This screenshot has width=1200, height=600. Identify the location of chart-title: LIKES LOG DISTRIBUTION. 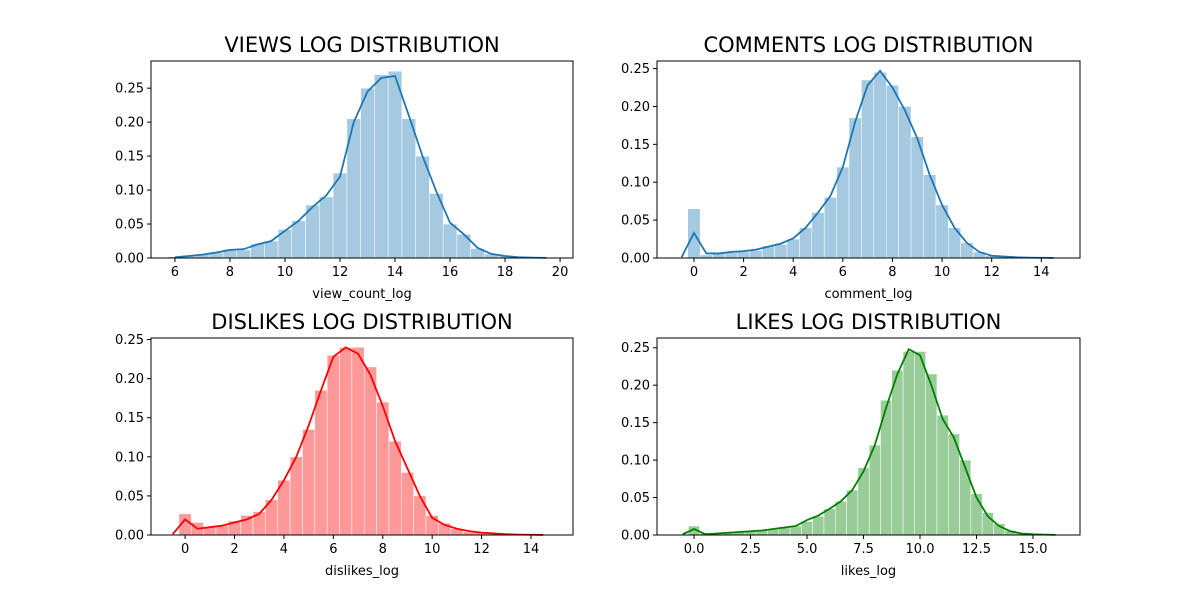
(869, 322).